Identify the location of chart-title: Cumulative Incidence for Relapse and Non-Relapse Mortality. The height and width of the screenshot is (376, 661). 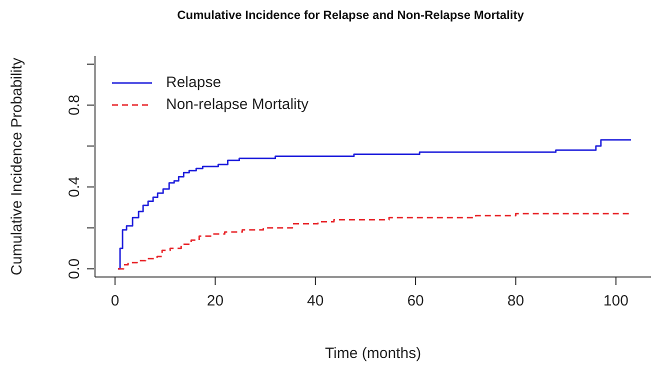
(350, 15).